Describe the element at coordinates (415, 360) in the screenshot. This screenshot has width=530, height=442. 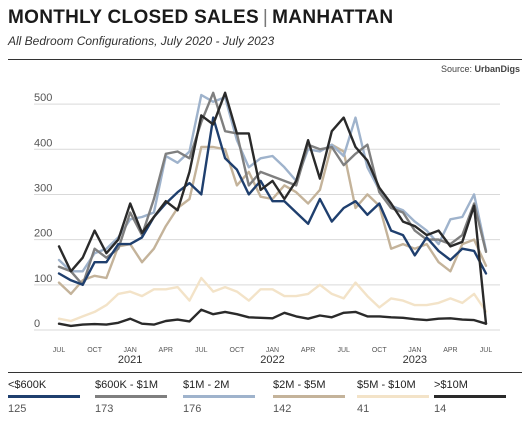
I see `x-year-label: 2023` at that location.